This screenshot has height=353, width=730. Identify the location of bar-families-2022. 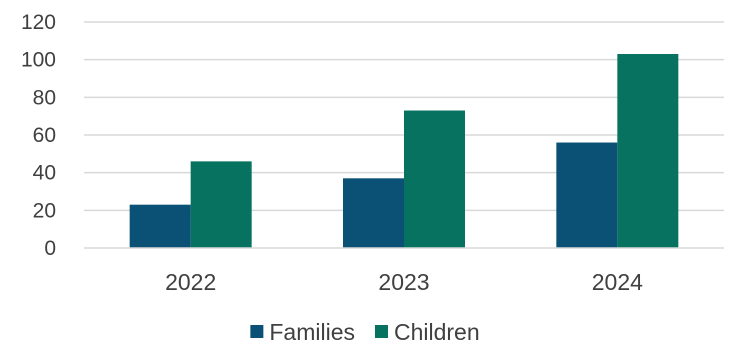
(160, 226).